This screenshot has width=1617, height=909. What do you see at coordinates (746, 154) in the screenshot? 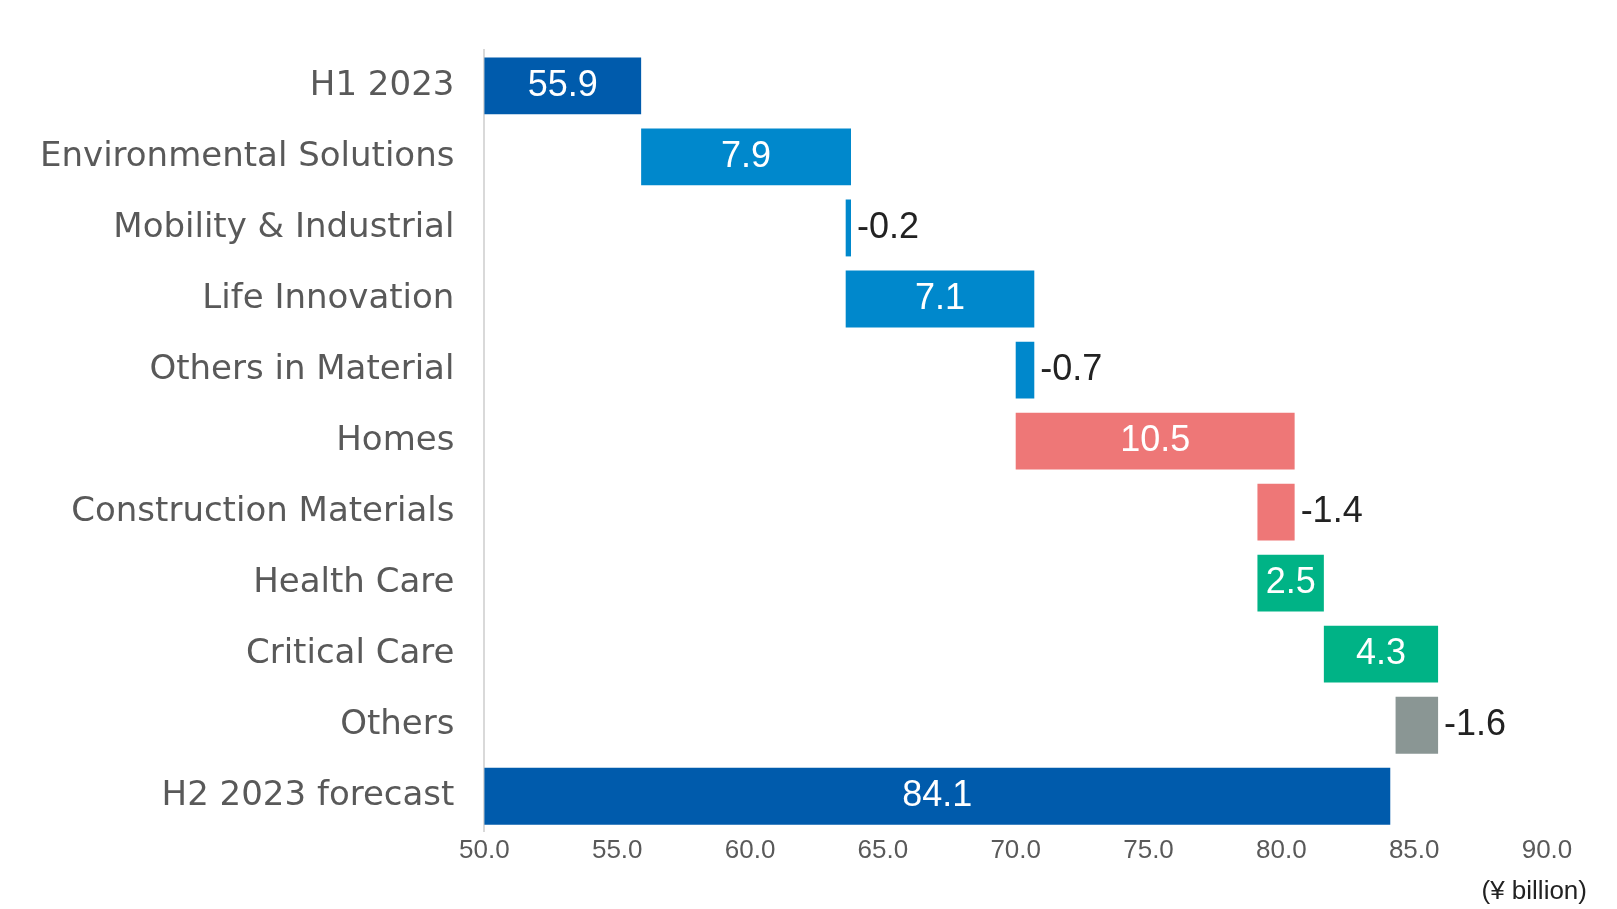
I see `data-label: 7.9` at bounding box center [746, 154].